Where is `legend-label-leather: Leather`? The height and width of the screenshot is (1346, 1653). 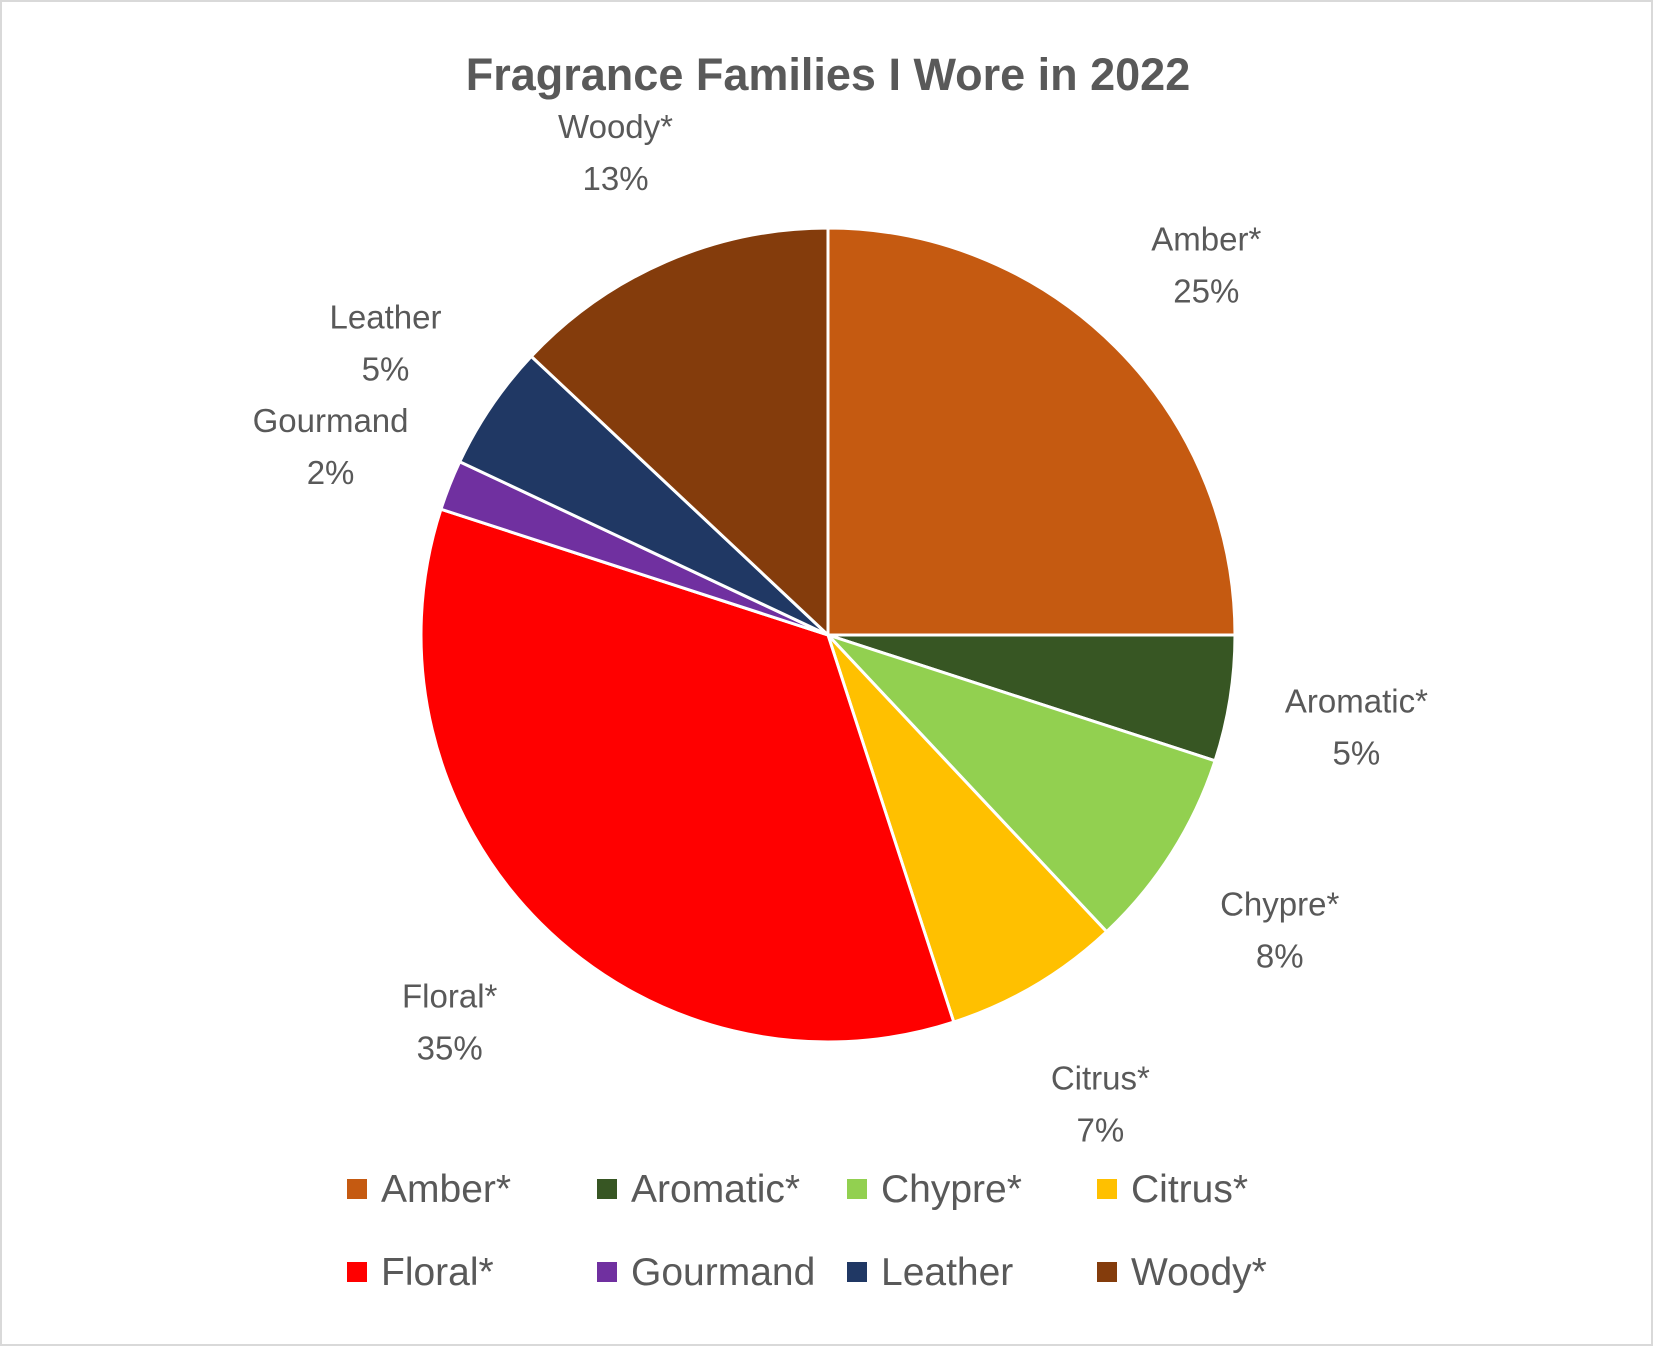
legend-label-leather: Leather is located at coordinates (947, 1272).